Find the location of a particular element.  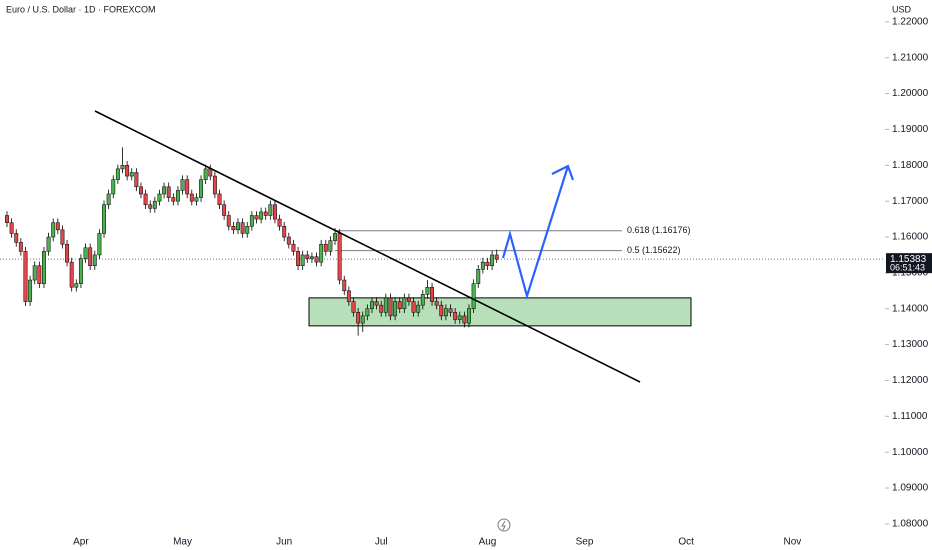

x-tick-label: Jul is located at coordinates (381, 542).